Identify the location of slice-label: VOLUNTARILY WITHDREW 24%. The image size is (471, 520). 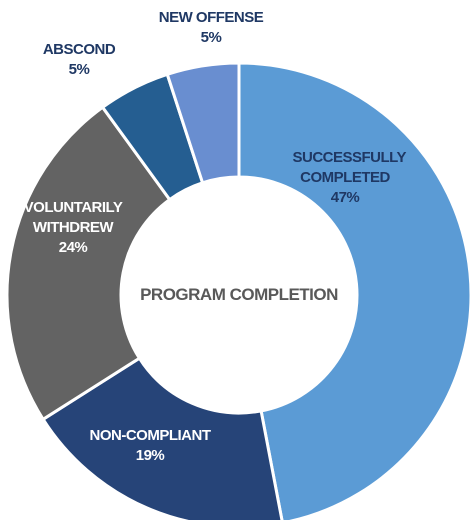
(73, 228).